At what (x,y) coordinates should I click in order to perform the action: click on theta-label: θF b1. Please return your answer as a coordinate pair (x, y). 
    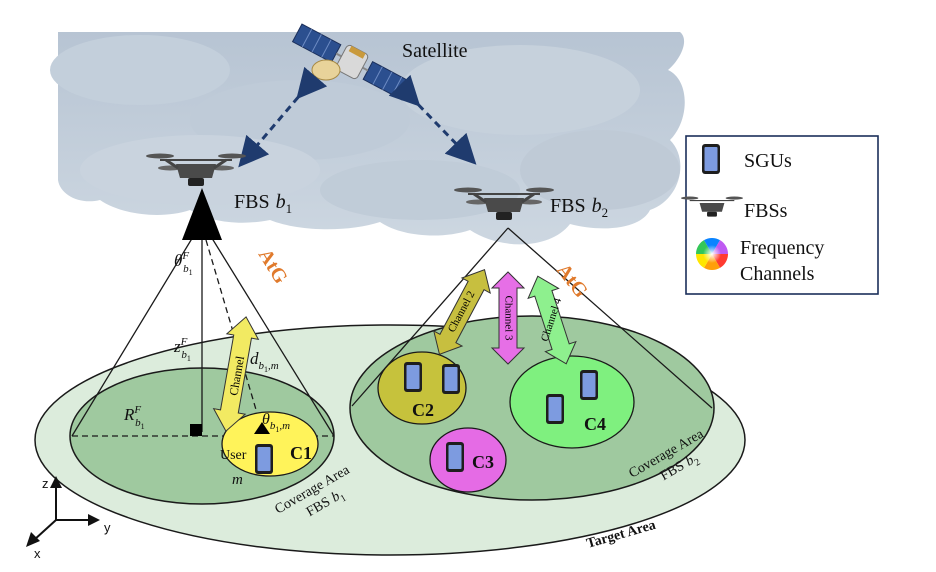
    Looking at the image, I should click on (183, 263).